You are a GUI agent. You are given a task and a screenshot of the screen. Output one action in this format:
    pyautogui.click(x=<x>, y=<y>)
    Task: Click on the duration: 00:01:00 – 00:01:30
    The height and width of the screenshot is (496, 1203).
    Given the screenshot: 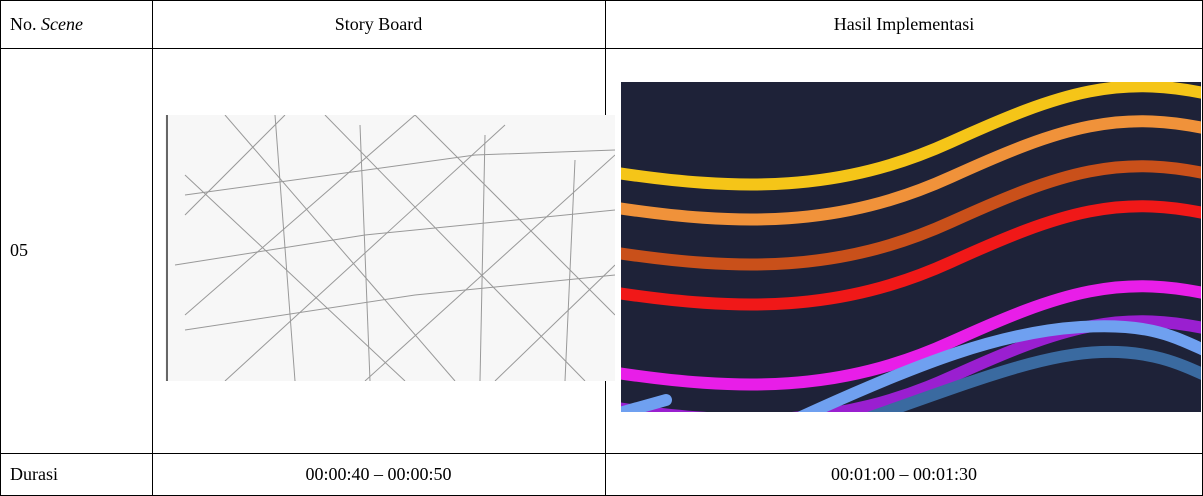 What is the action you would take?
    pyautogui.click(x=903, y=474)
    